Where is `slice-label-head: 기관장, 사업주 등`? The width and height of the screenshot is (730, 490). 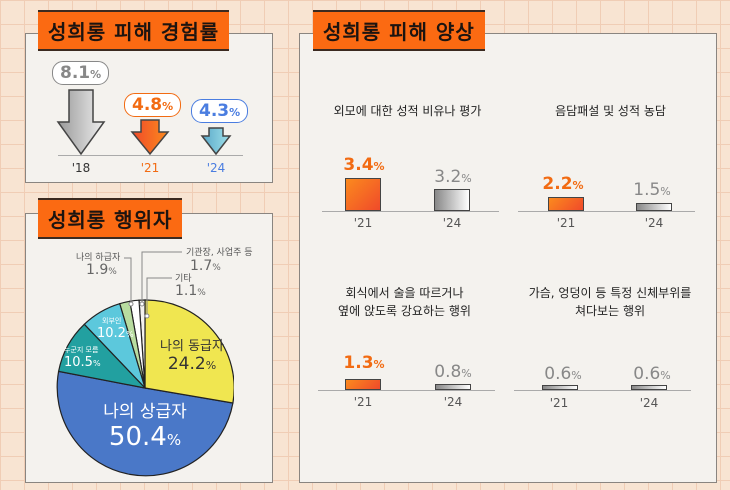 slice-label-head: 기관장, 사업주 등 is located at coordinates (219, 253).